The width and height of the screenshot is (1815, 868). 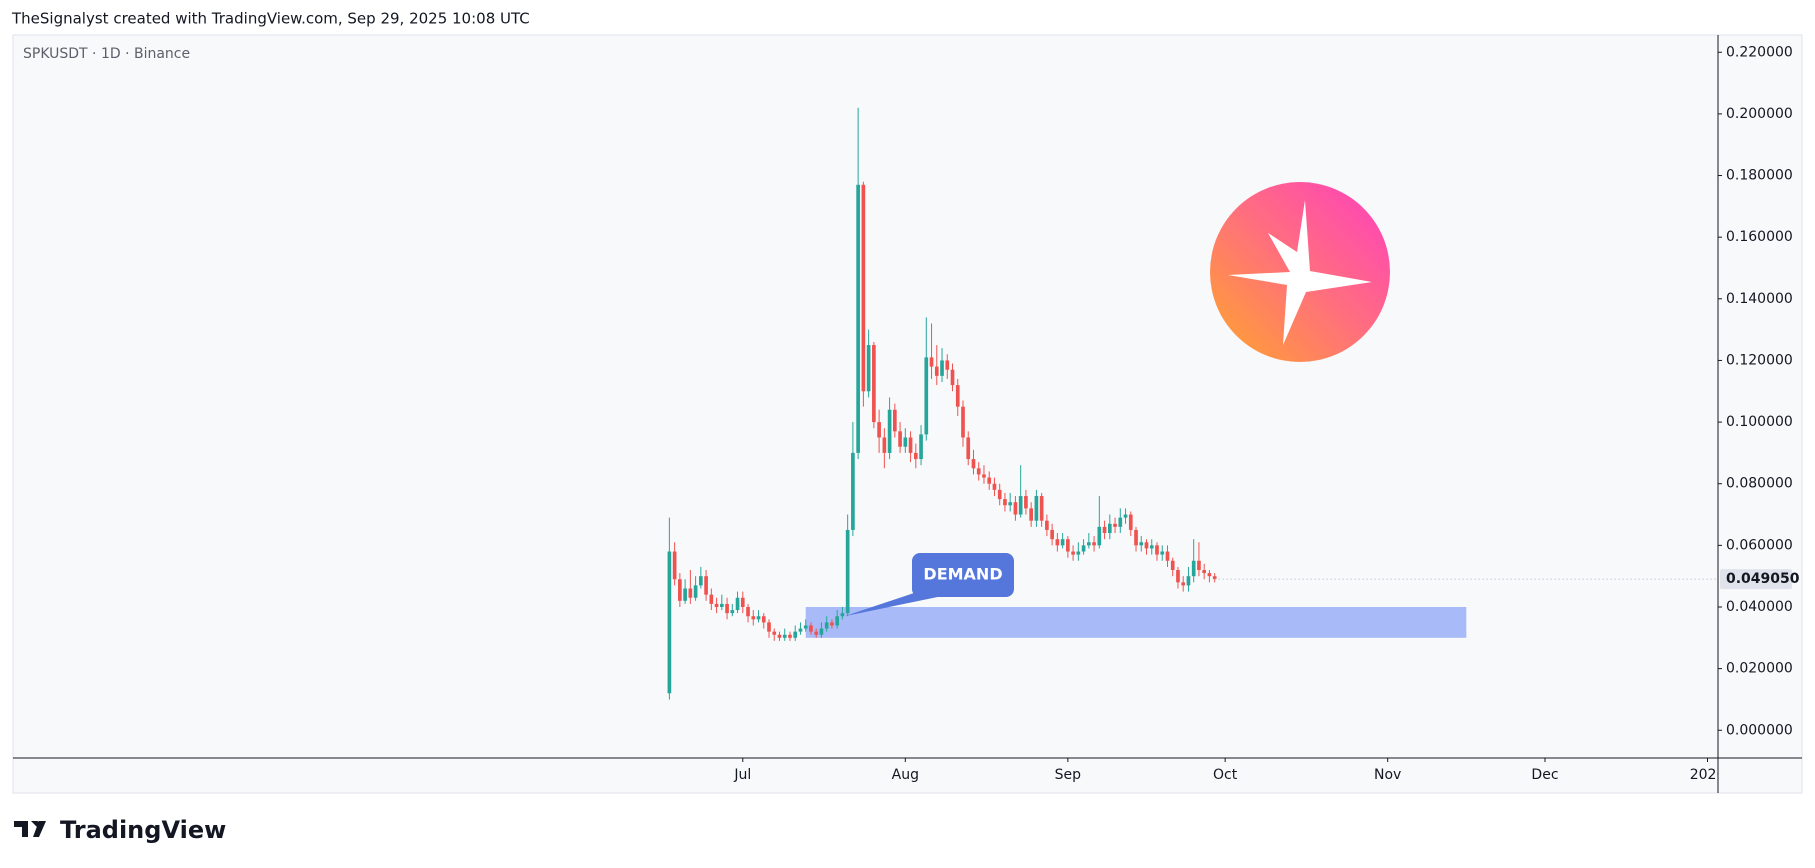 What do you see at coordinates (905, 775) in the screenshot?
I see `x-tick-label: Aug` at bounding box center [905, 775].